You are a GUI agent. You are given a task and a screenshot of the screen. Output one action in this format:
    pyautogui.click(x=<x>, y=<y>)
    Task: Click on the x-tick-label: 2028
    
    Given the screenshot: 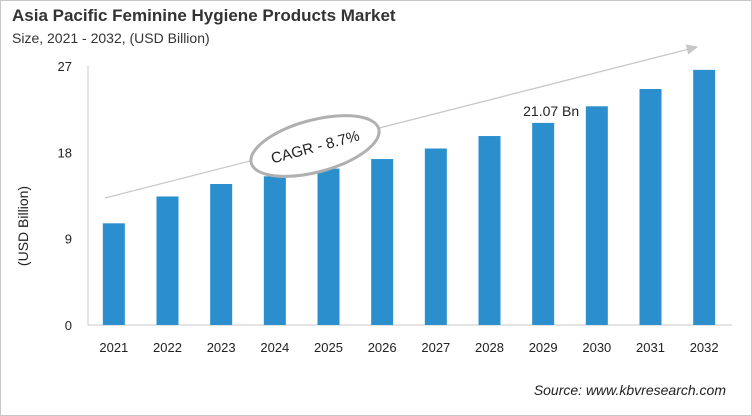 What is the action you would take?
    pyautogui.click(x=489, y=347)
    